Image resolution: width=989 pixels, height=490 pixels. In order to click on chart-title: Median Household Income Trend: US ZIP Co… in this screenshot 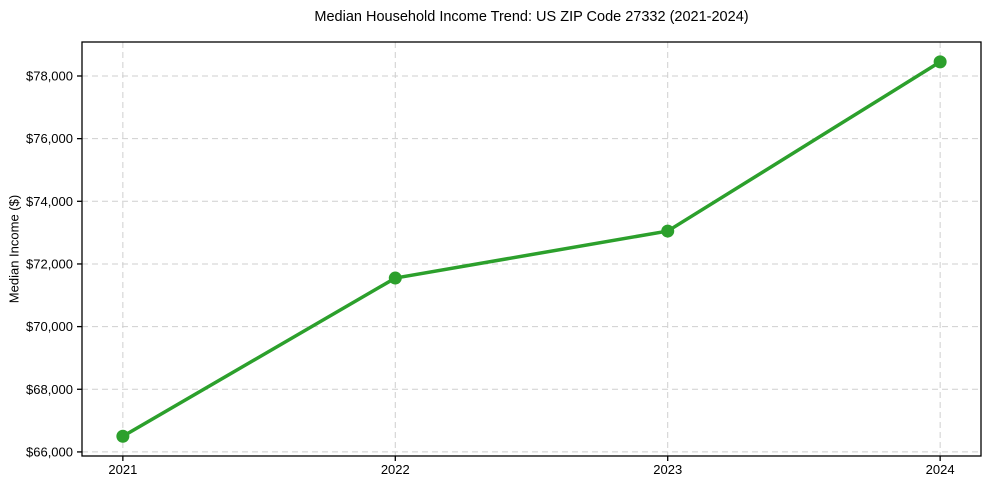, I will do `click(531, 17)`.